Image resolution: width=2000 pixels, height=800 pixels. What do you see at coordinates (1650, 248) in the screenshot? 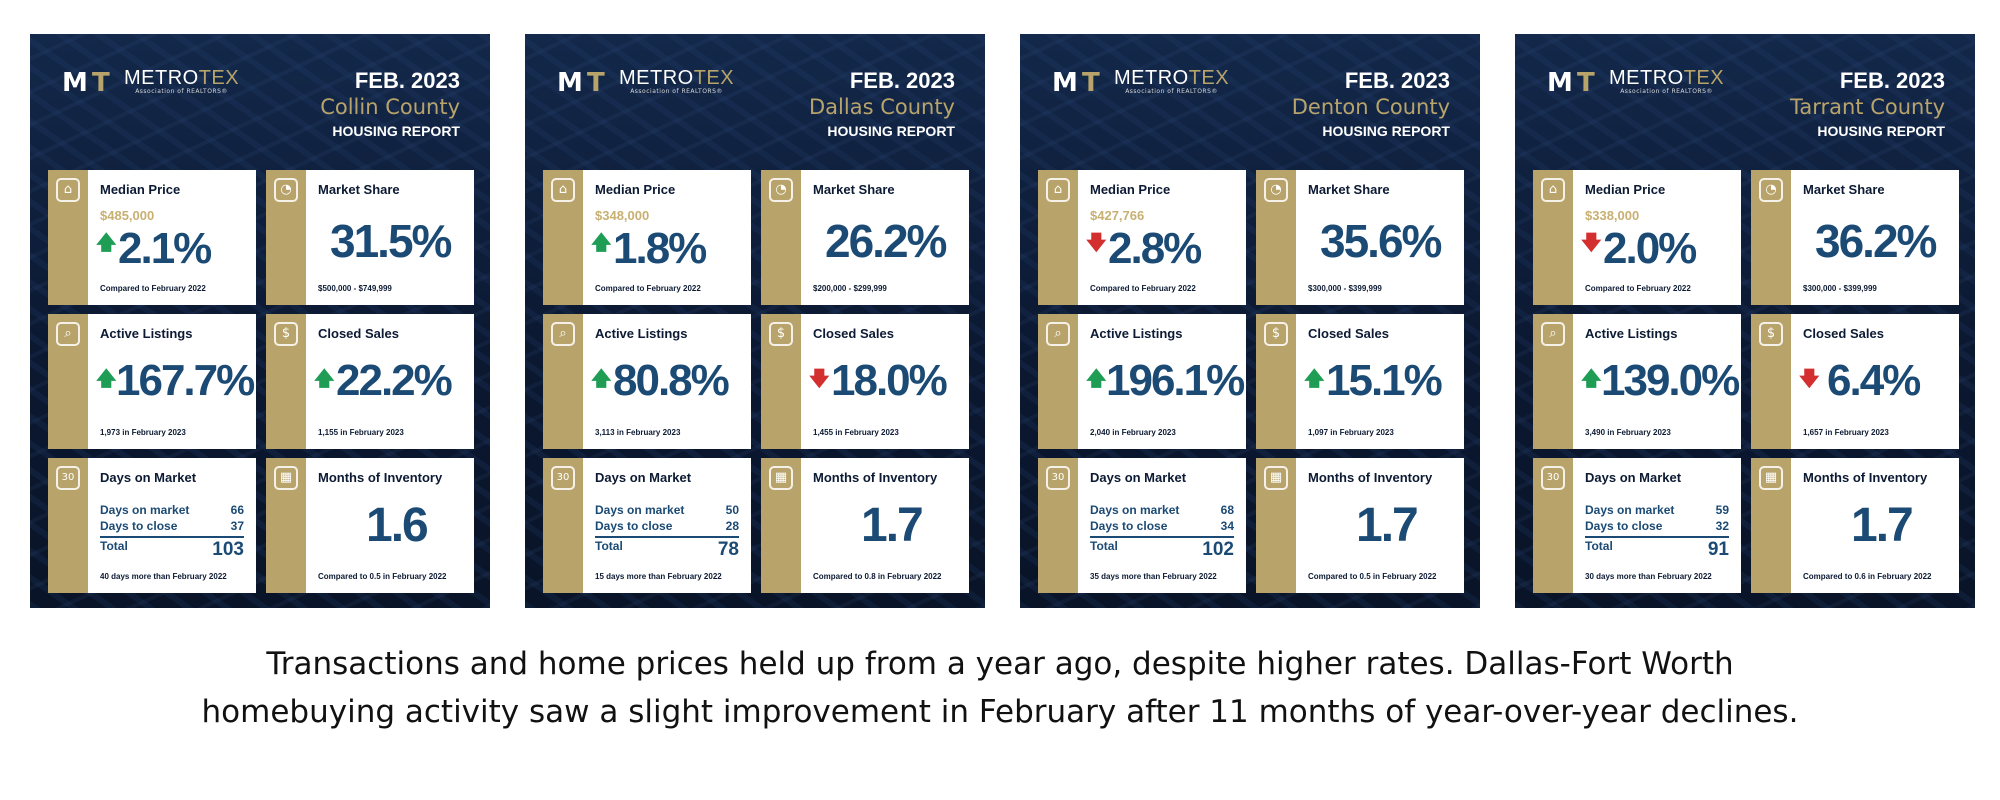
I see `median-change: 2.0%` at bounding box center [1650, 248].